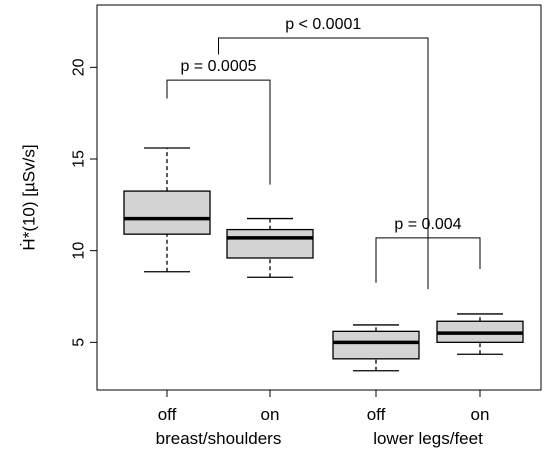  I want to click on p-value-label: p = 0.0005, so click(218, 66).